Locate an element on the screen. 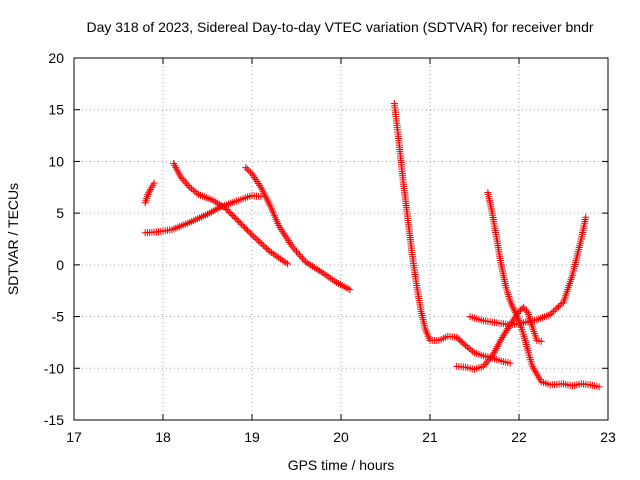  series-arc3 is located at coordinates (231, 213).